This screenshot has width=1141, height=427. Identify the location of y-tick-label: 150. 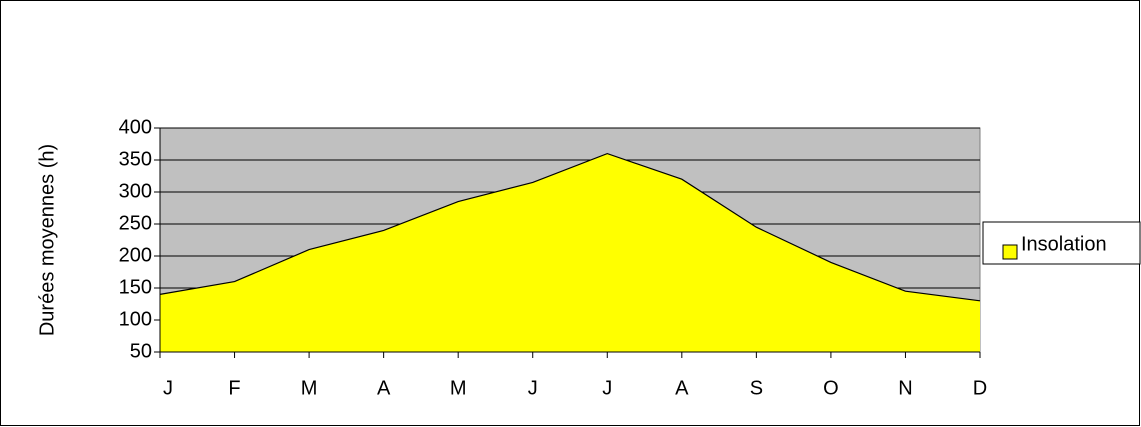
(135, 287).